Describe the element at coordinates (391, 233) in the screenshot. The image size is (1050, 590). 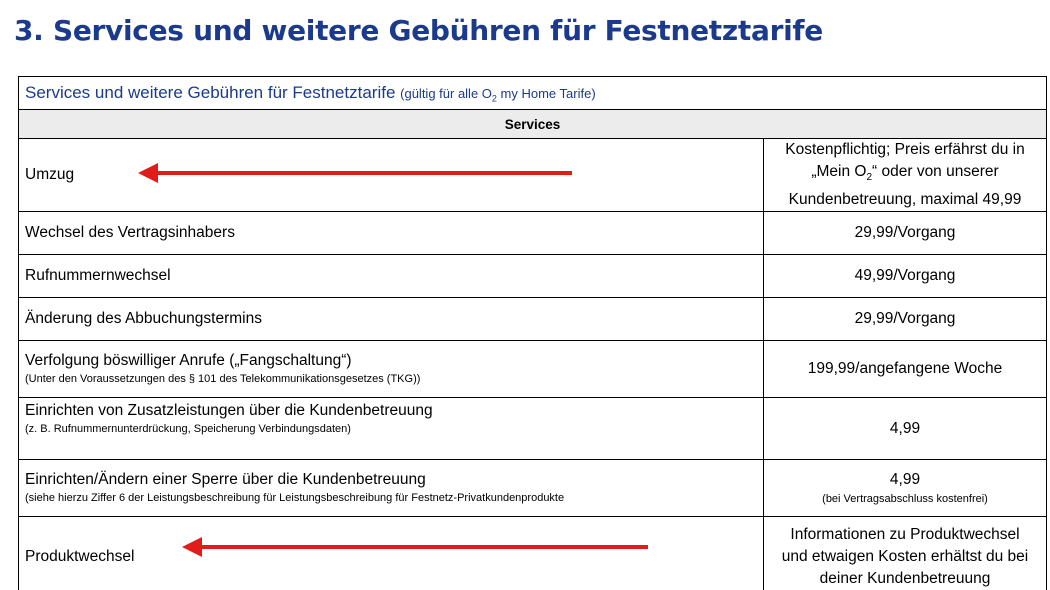
I see `row-label: Wechsel des Vertragsinhabers` at that location.